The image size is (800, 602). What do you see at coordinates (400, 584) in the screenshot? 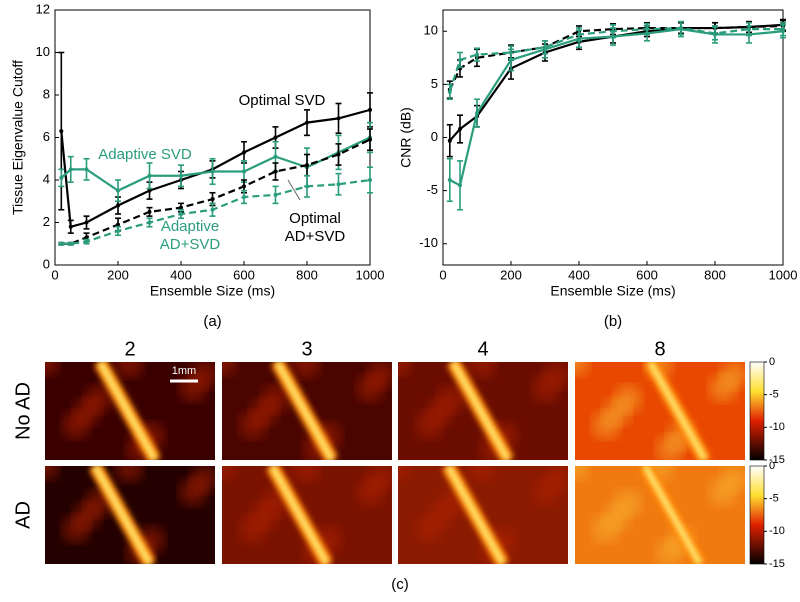
I see `panel-label: (c)` at bounding box center [400, 584].